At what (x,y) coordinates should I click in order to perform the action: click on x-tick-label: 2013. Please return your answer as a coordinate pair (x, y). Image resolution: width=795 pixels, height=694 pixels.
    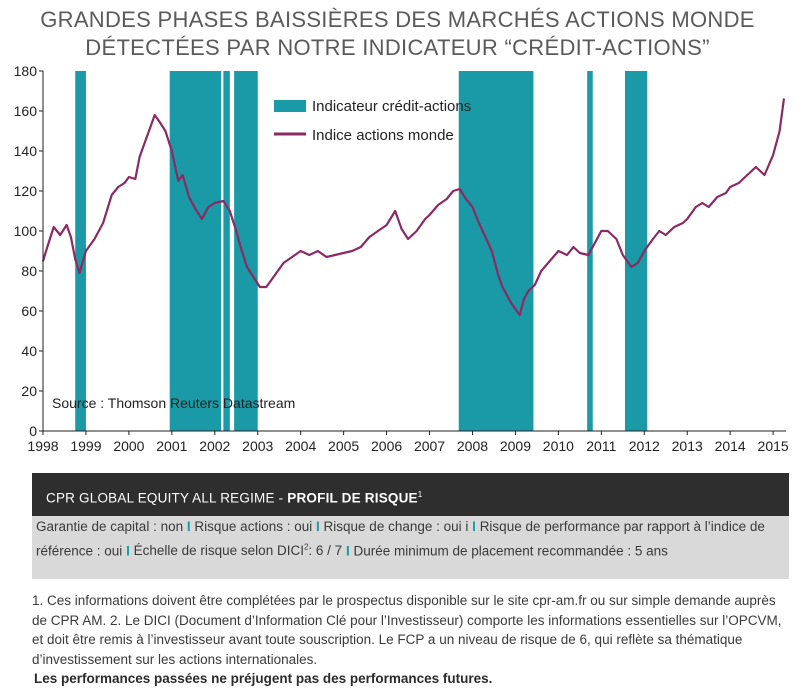
    Looking at the image, I should click on (687, 446).